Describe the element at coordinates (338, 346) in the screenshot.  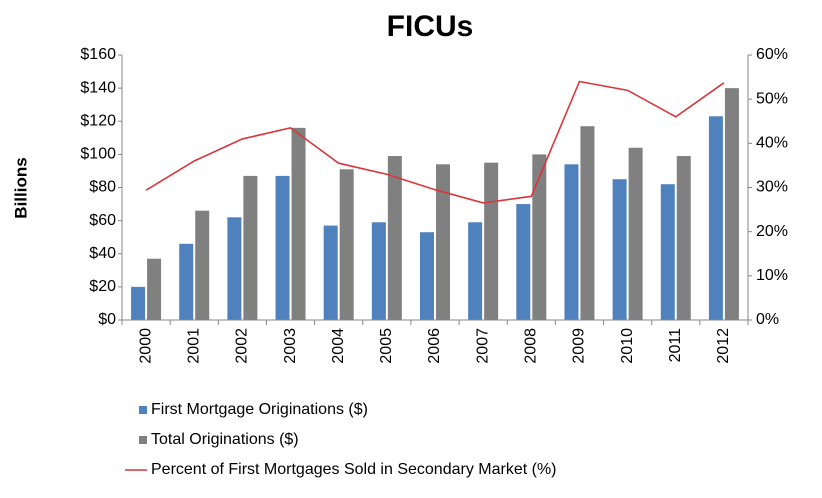
I see `x-tick-label: 2004` at that location.